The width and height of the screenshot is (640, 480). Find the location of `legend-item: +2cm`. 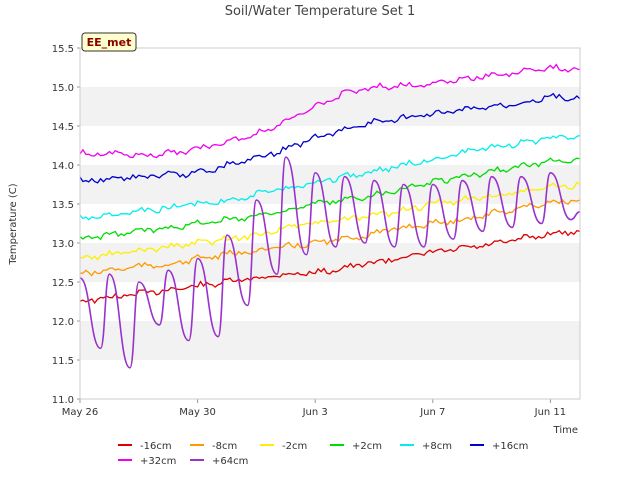

legend-item: +2cm is located at coordinates (356, 446).